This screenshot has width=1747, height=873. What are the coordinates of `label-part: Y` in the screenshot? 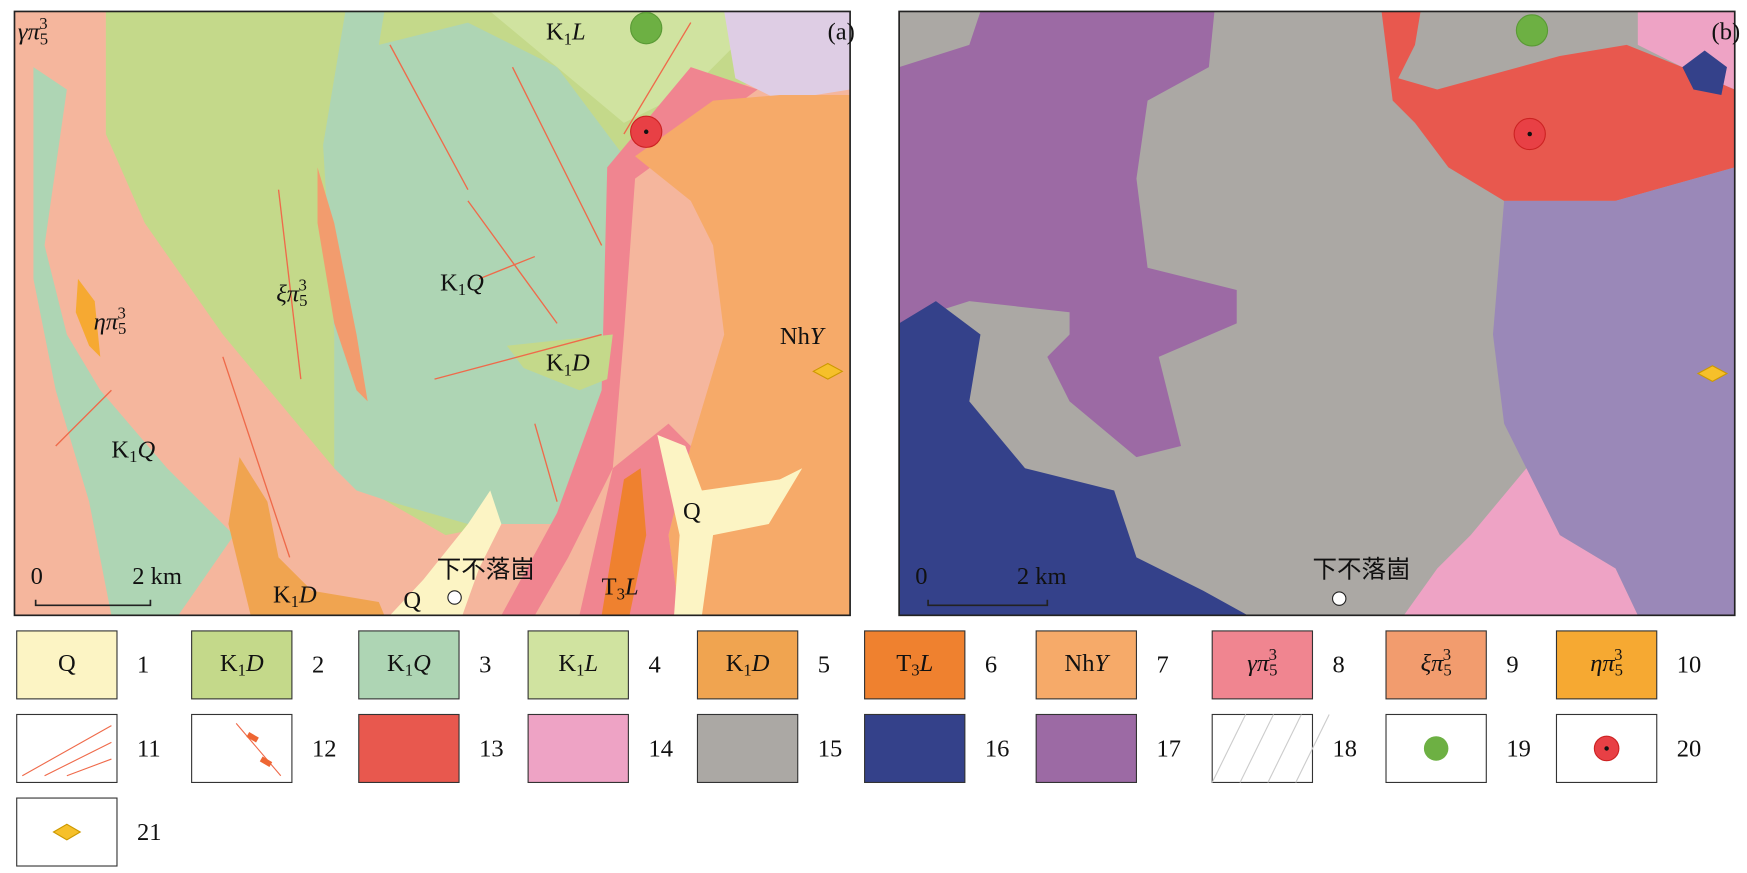 It's located at (818, 336).